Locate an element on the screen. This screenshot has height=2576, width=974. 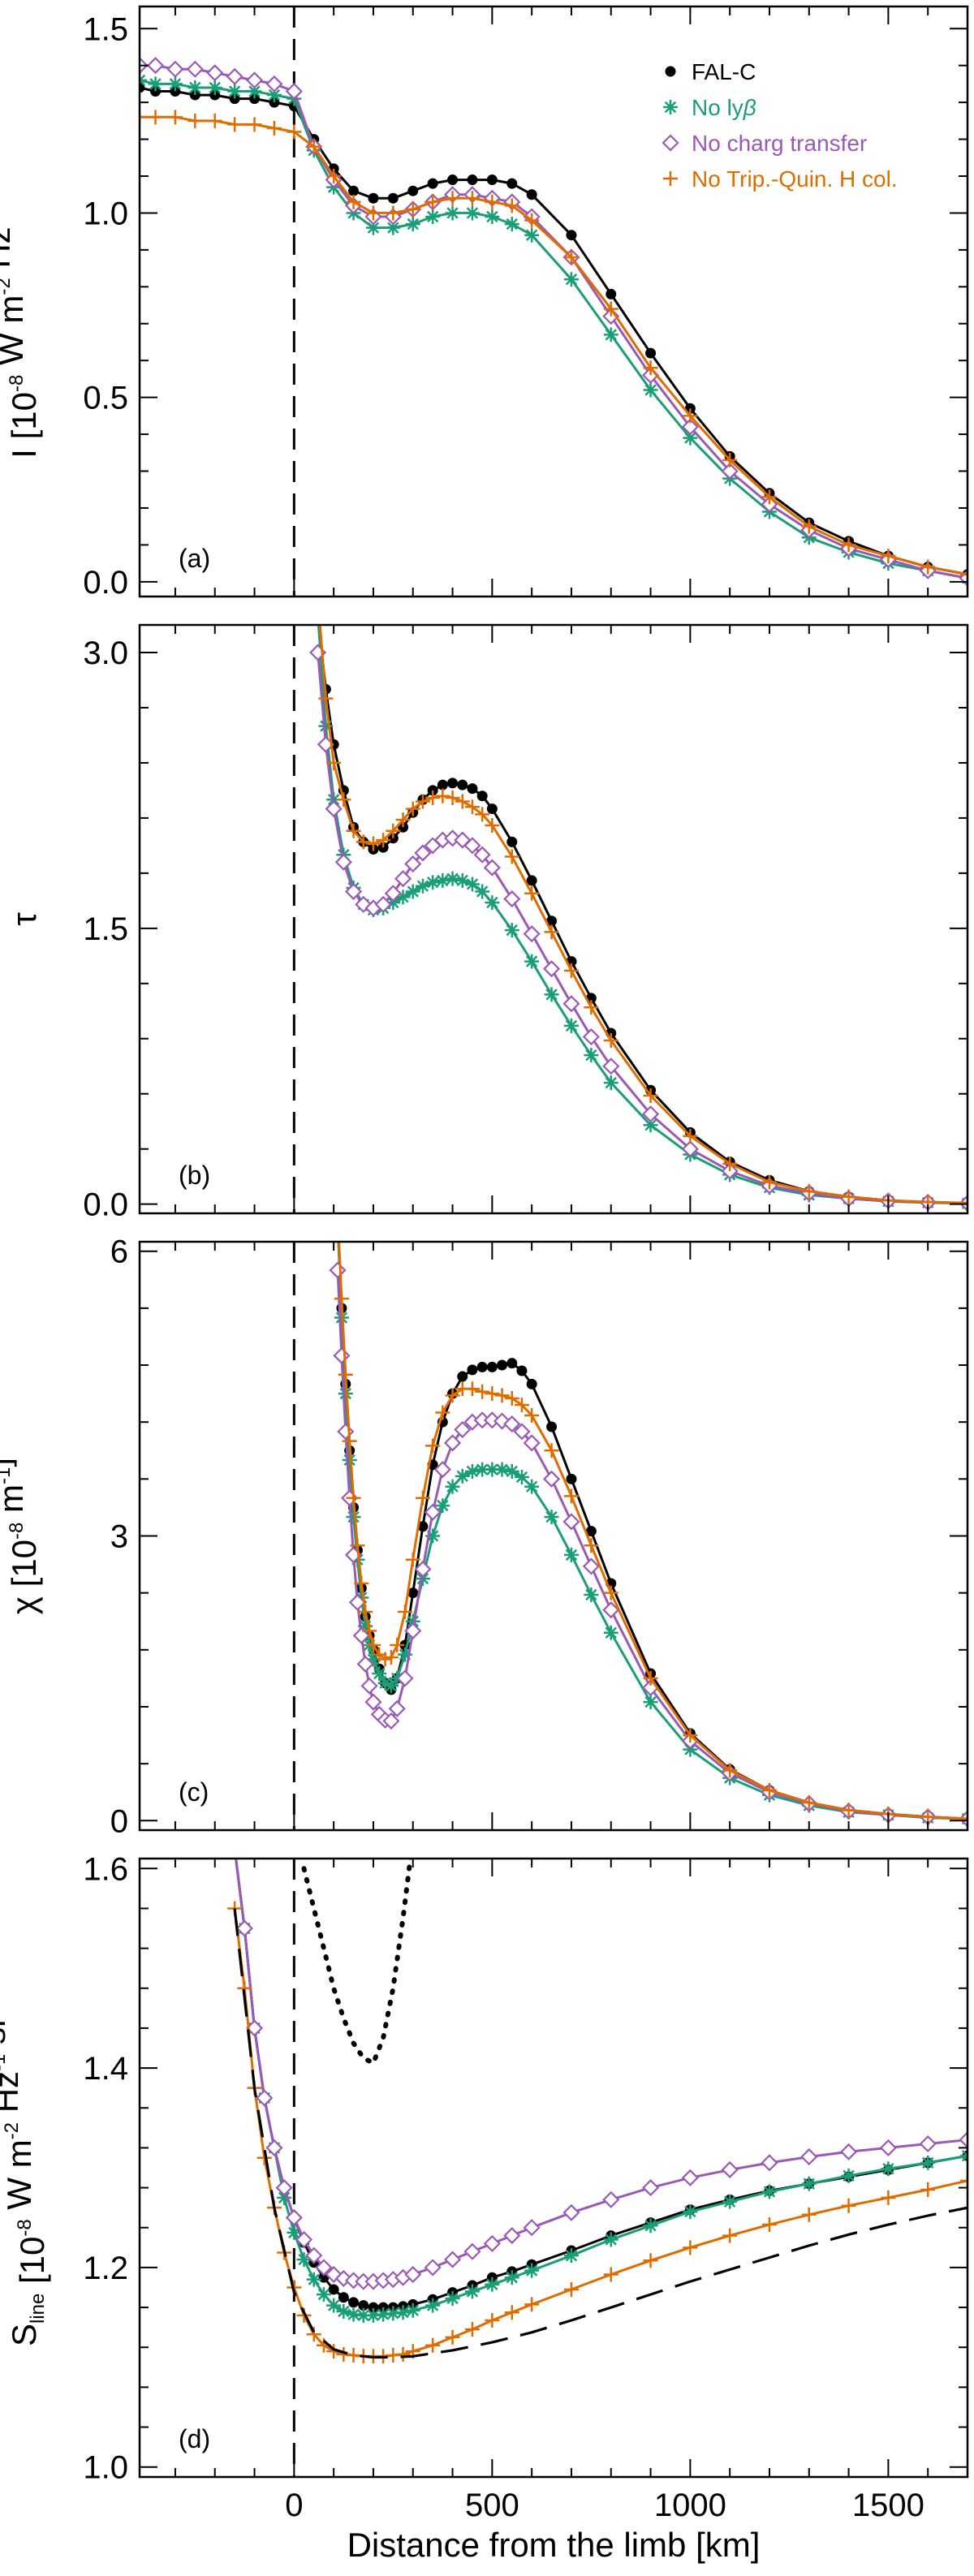
panel-label: (a) is located at coordinates (194, 559).